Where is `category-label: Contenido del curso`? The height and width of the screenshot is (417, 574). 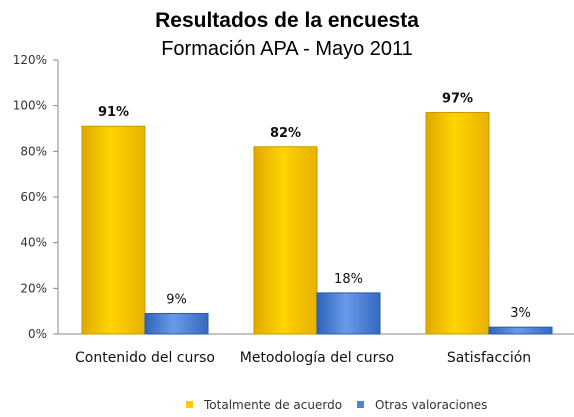 category-label: Contenido del curso is located at coordinates (145, 358).